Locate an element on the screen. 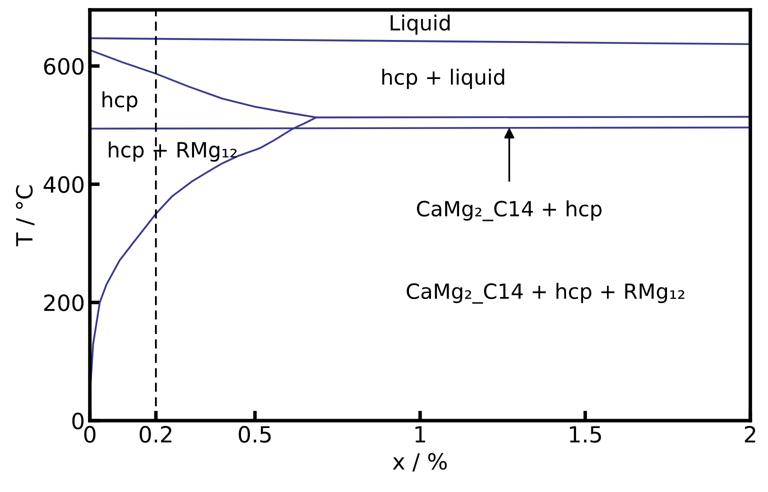  x-tick-label: 0.5 is located at coordinates (254, 434).